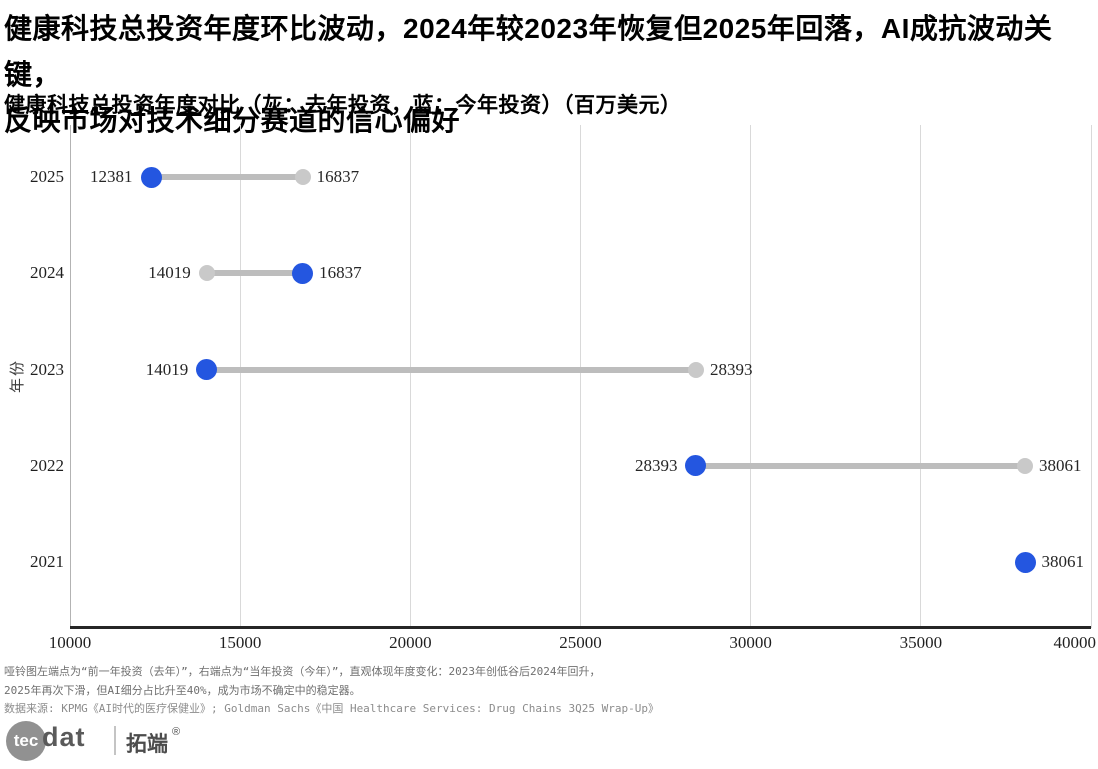 The height and width of the screenshot is (769, 1098). I want to click on logo-text-dat: dat, so click(64, 737).